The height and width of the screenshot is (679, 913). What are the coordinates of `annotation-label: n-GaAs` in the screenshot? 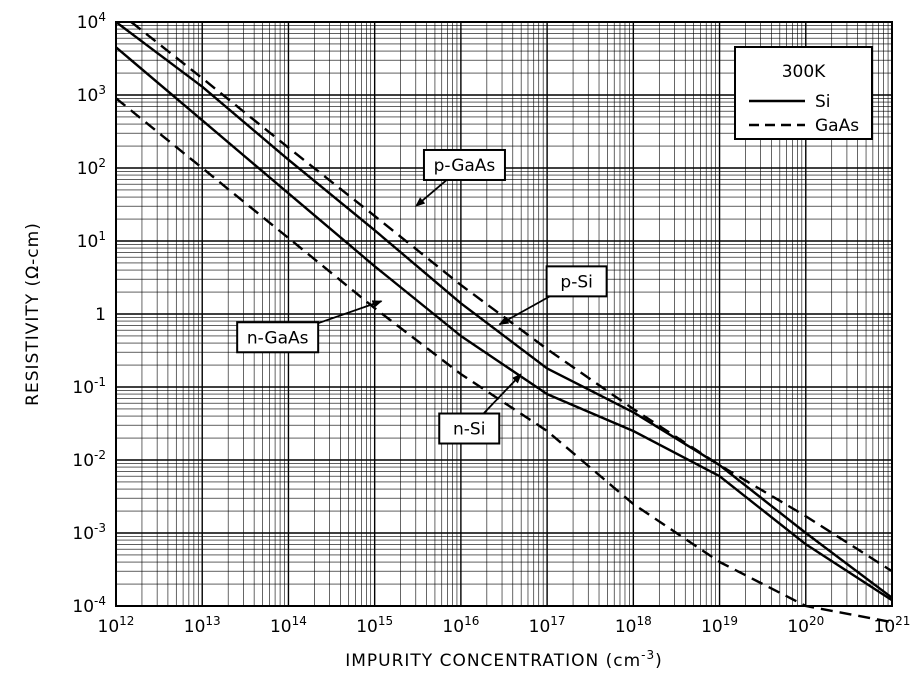 It's located at (278, 338).